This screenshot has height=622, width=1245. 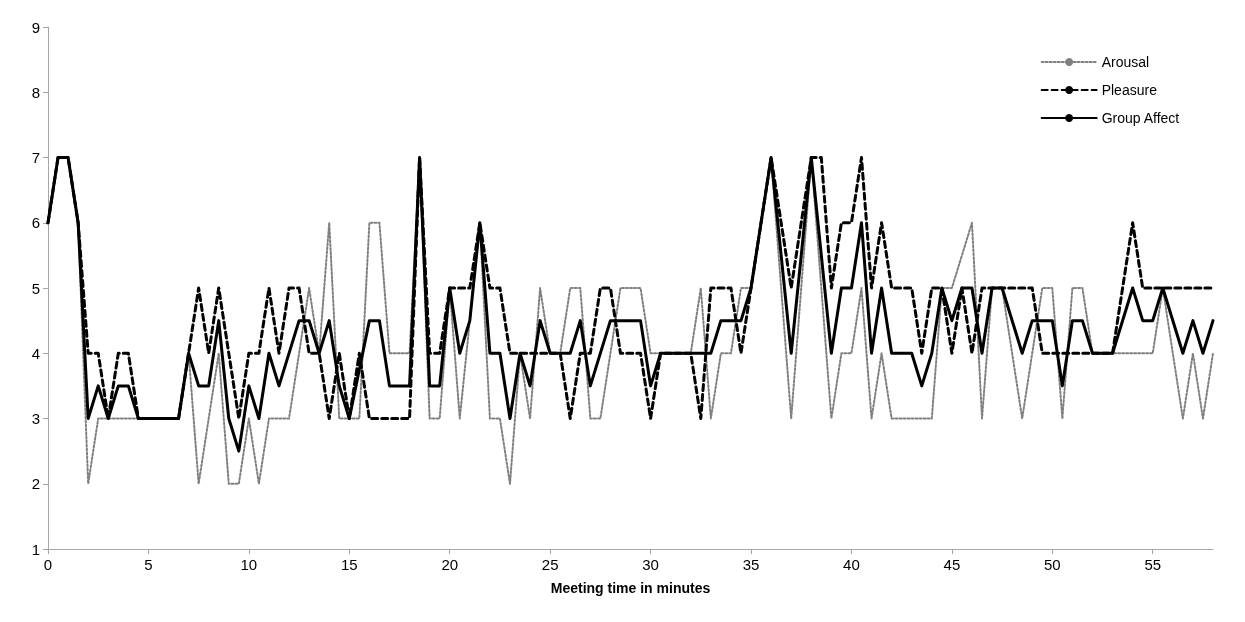 I want to click on x-tick-label: 15, so click(x=349, y=564).